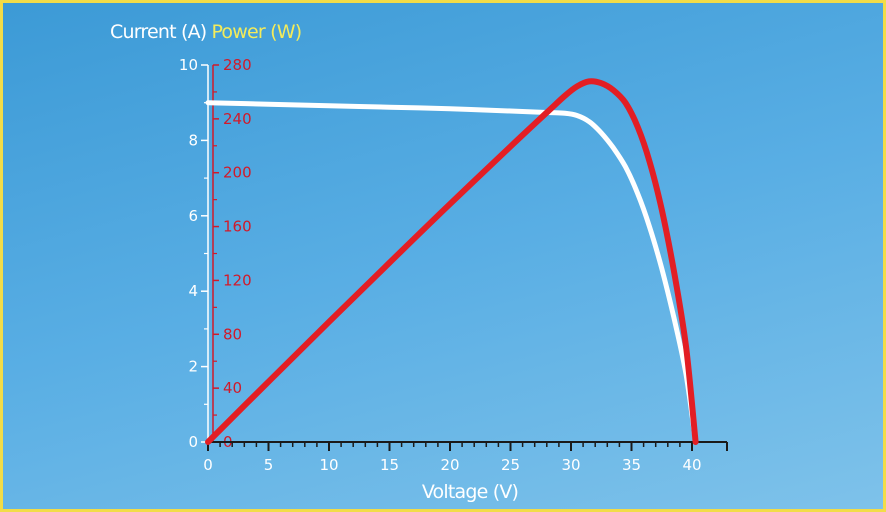 Image resolution: width=886 pixels, height=512 pixels. I want to click on current-tick-label: 2, so click(193, 367).